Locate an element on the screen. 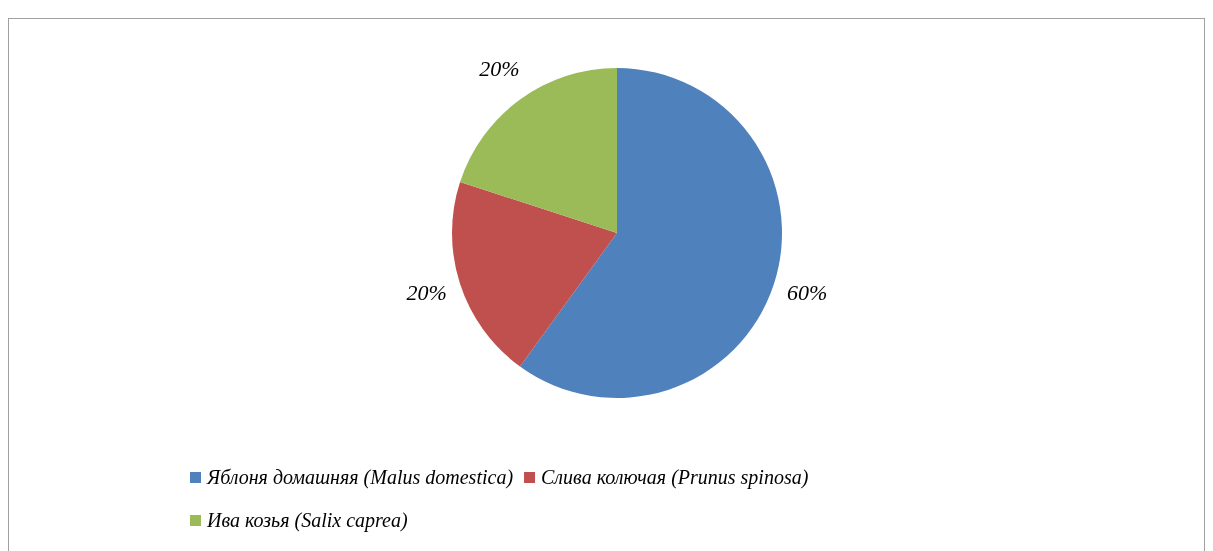 Image resolution: width=1213 pixels, height=551 pixels. data-label: 60% is located at coordinates (807, 292).